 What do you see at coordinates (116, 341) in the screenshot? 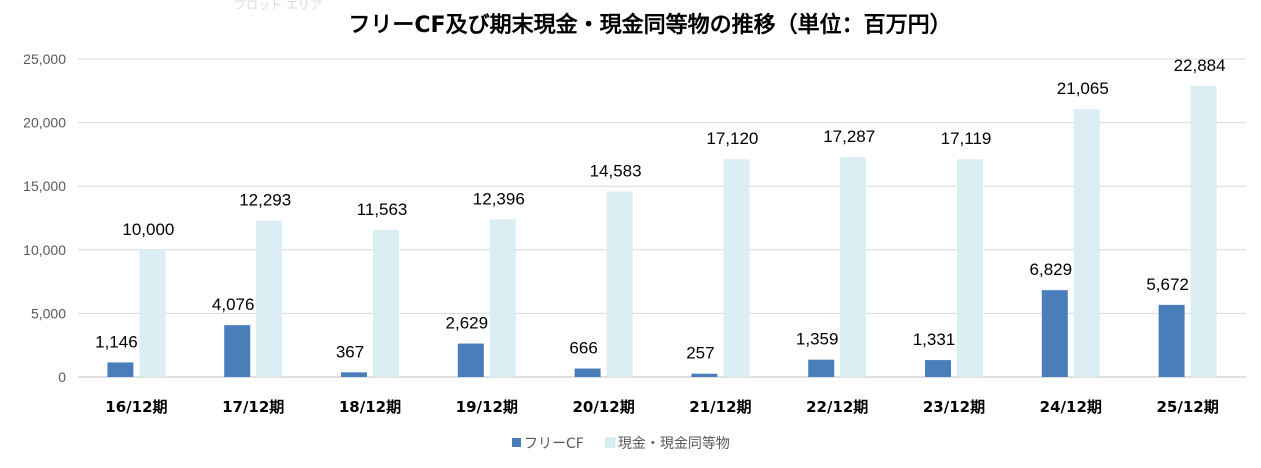
I see `data-label-free-cf: 1,146` at bounding box center [116, 341].